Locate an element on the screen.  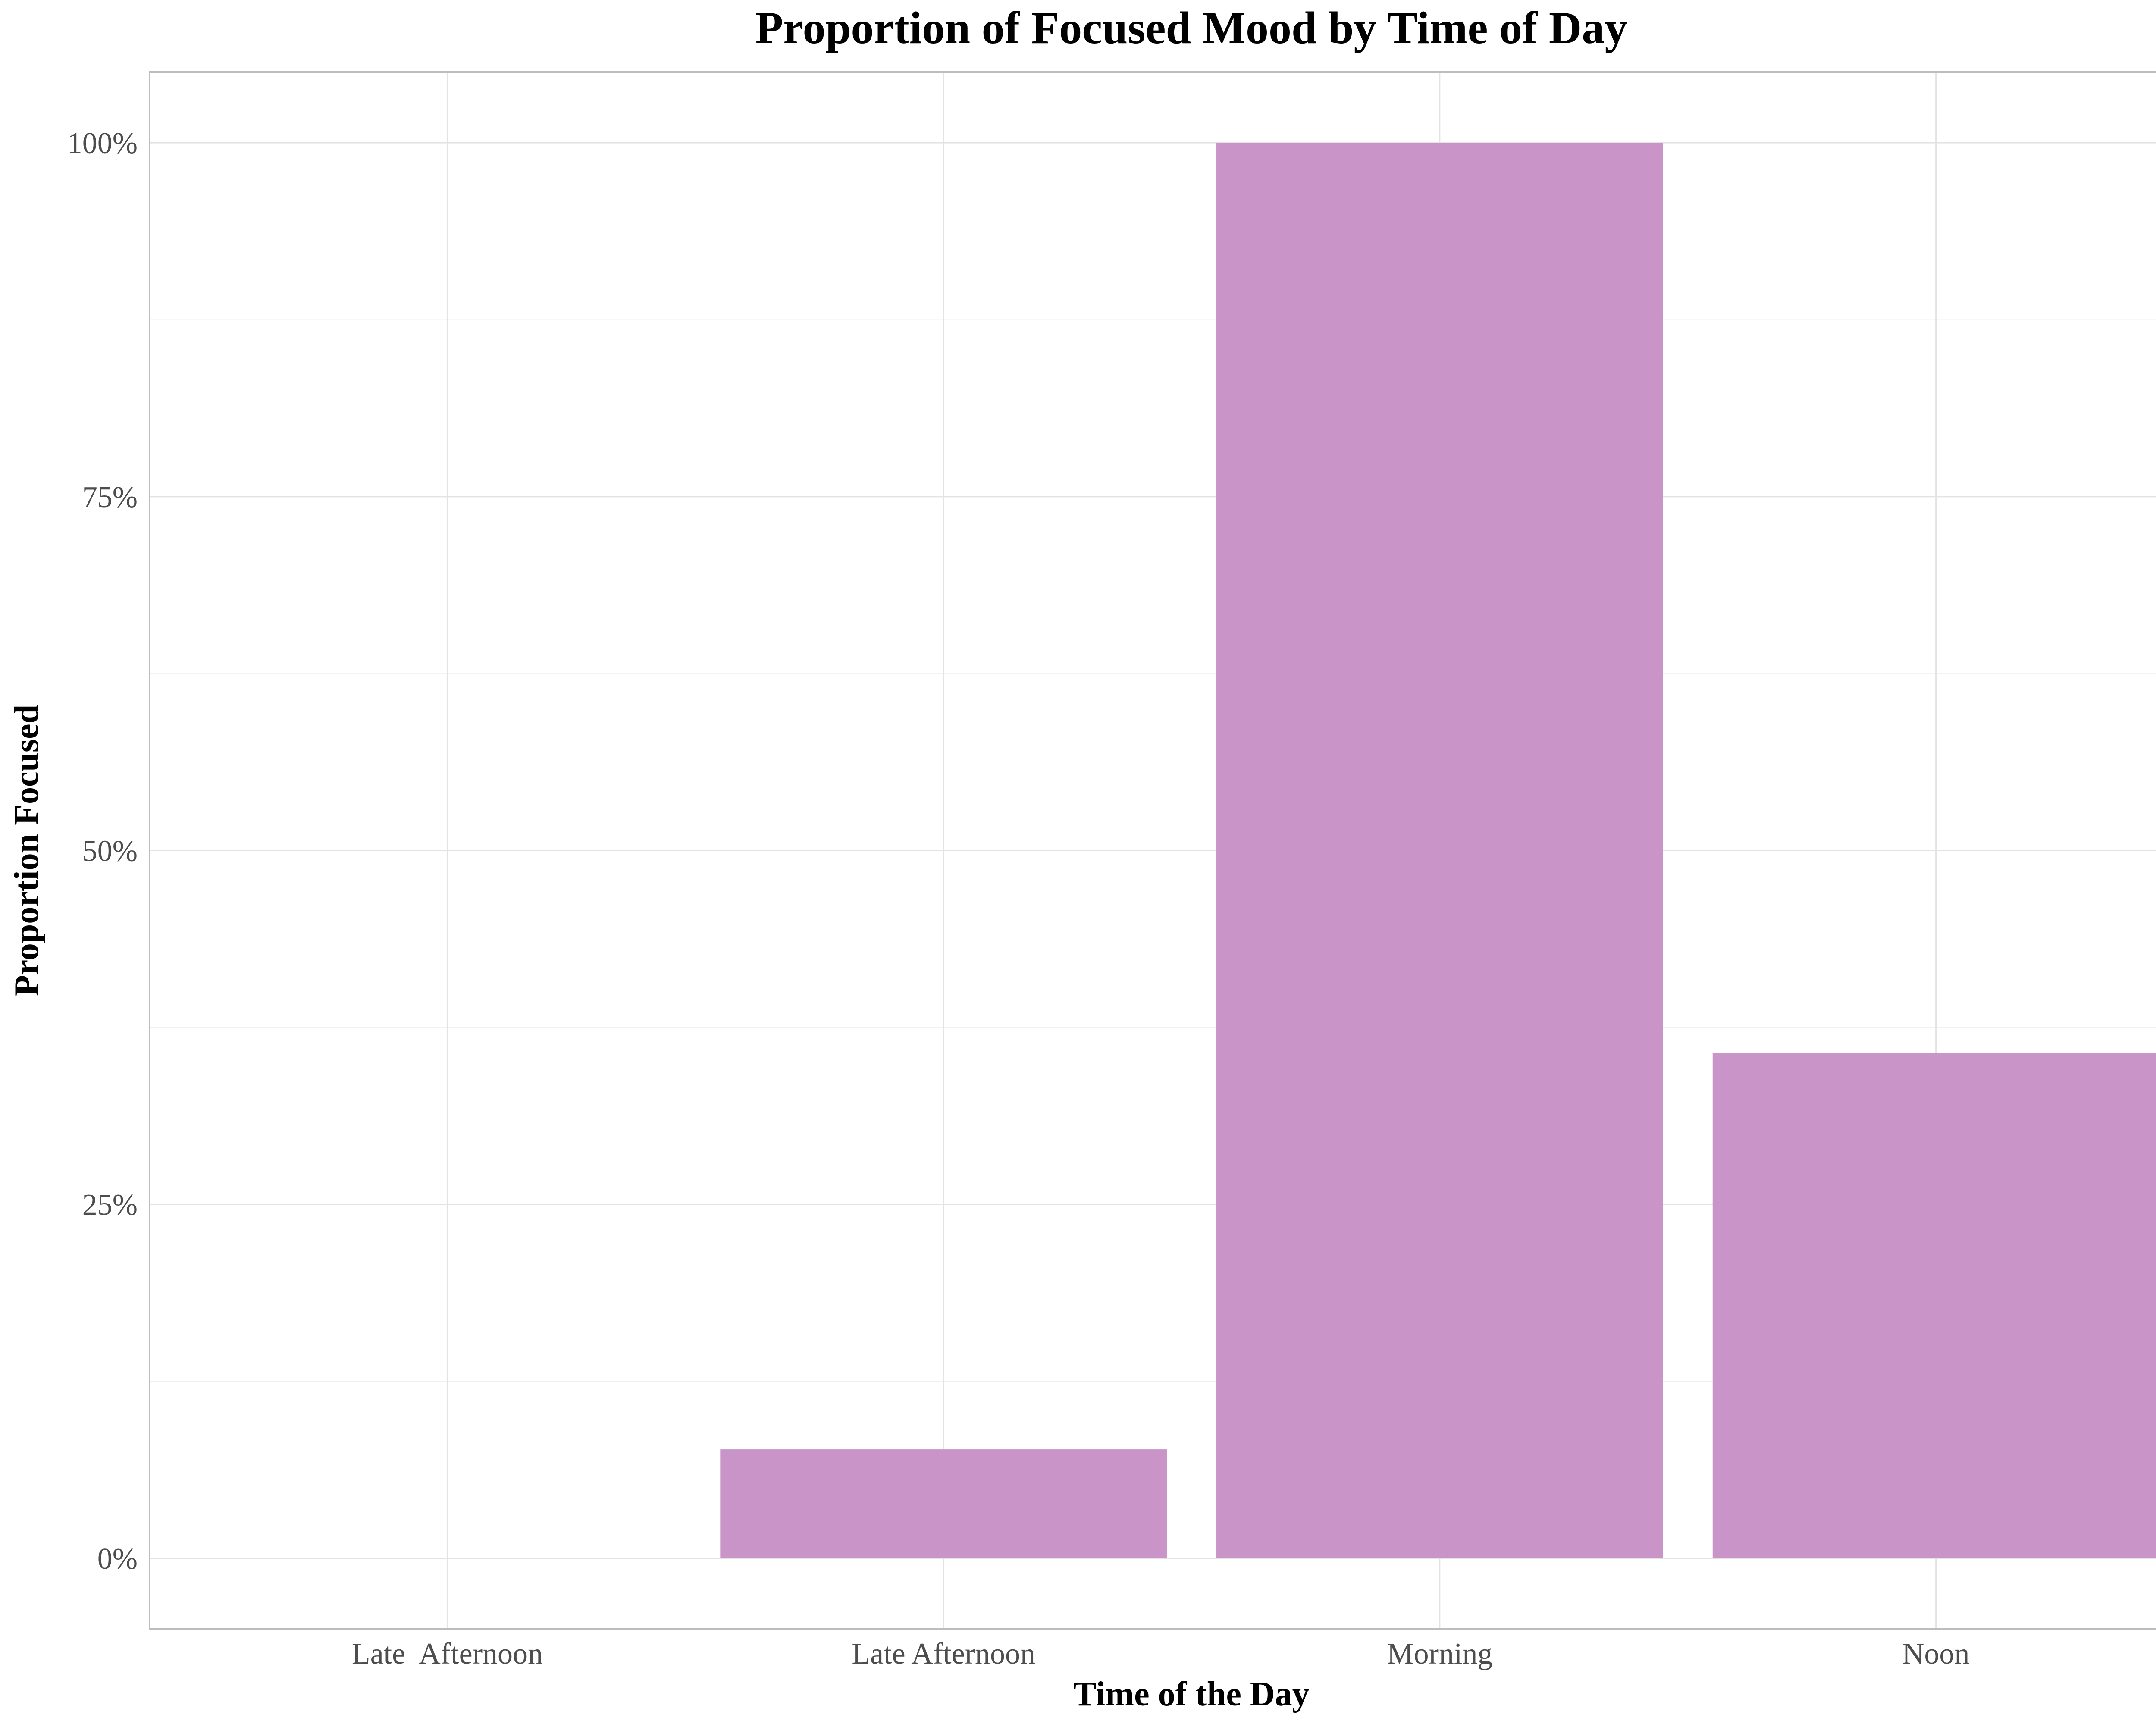
y-tick-label: 0% is located at coordinates (117, 1559).